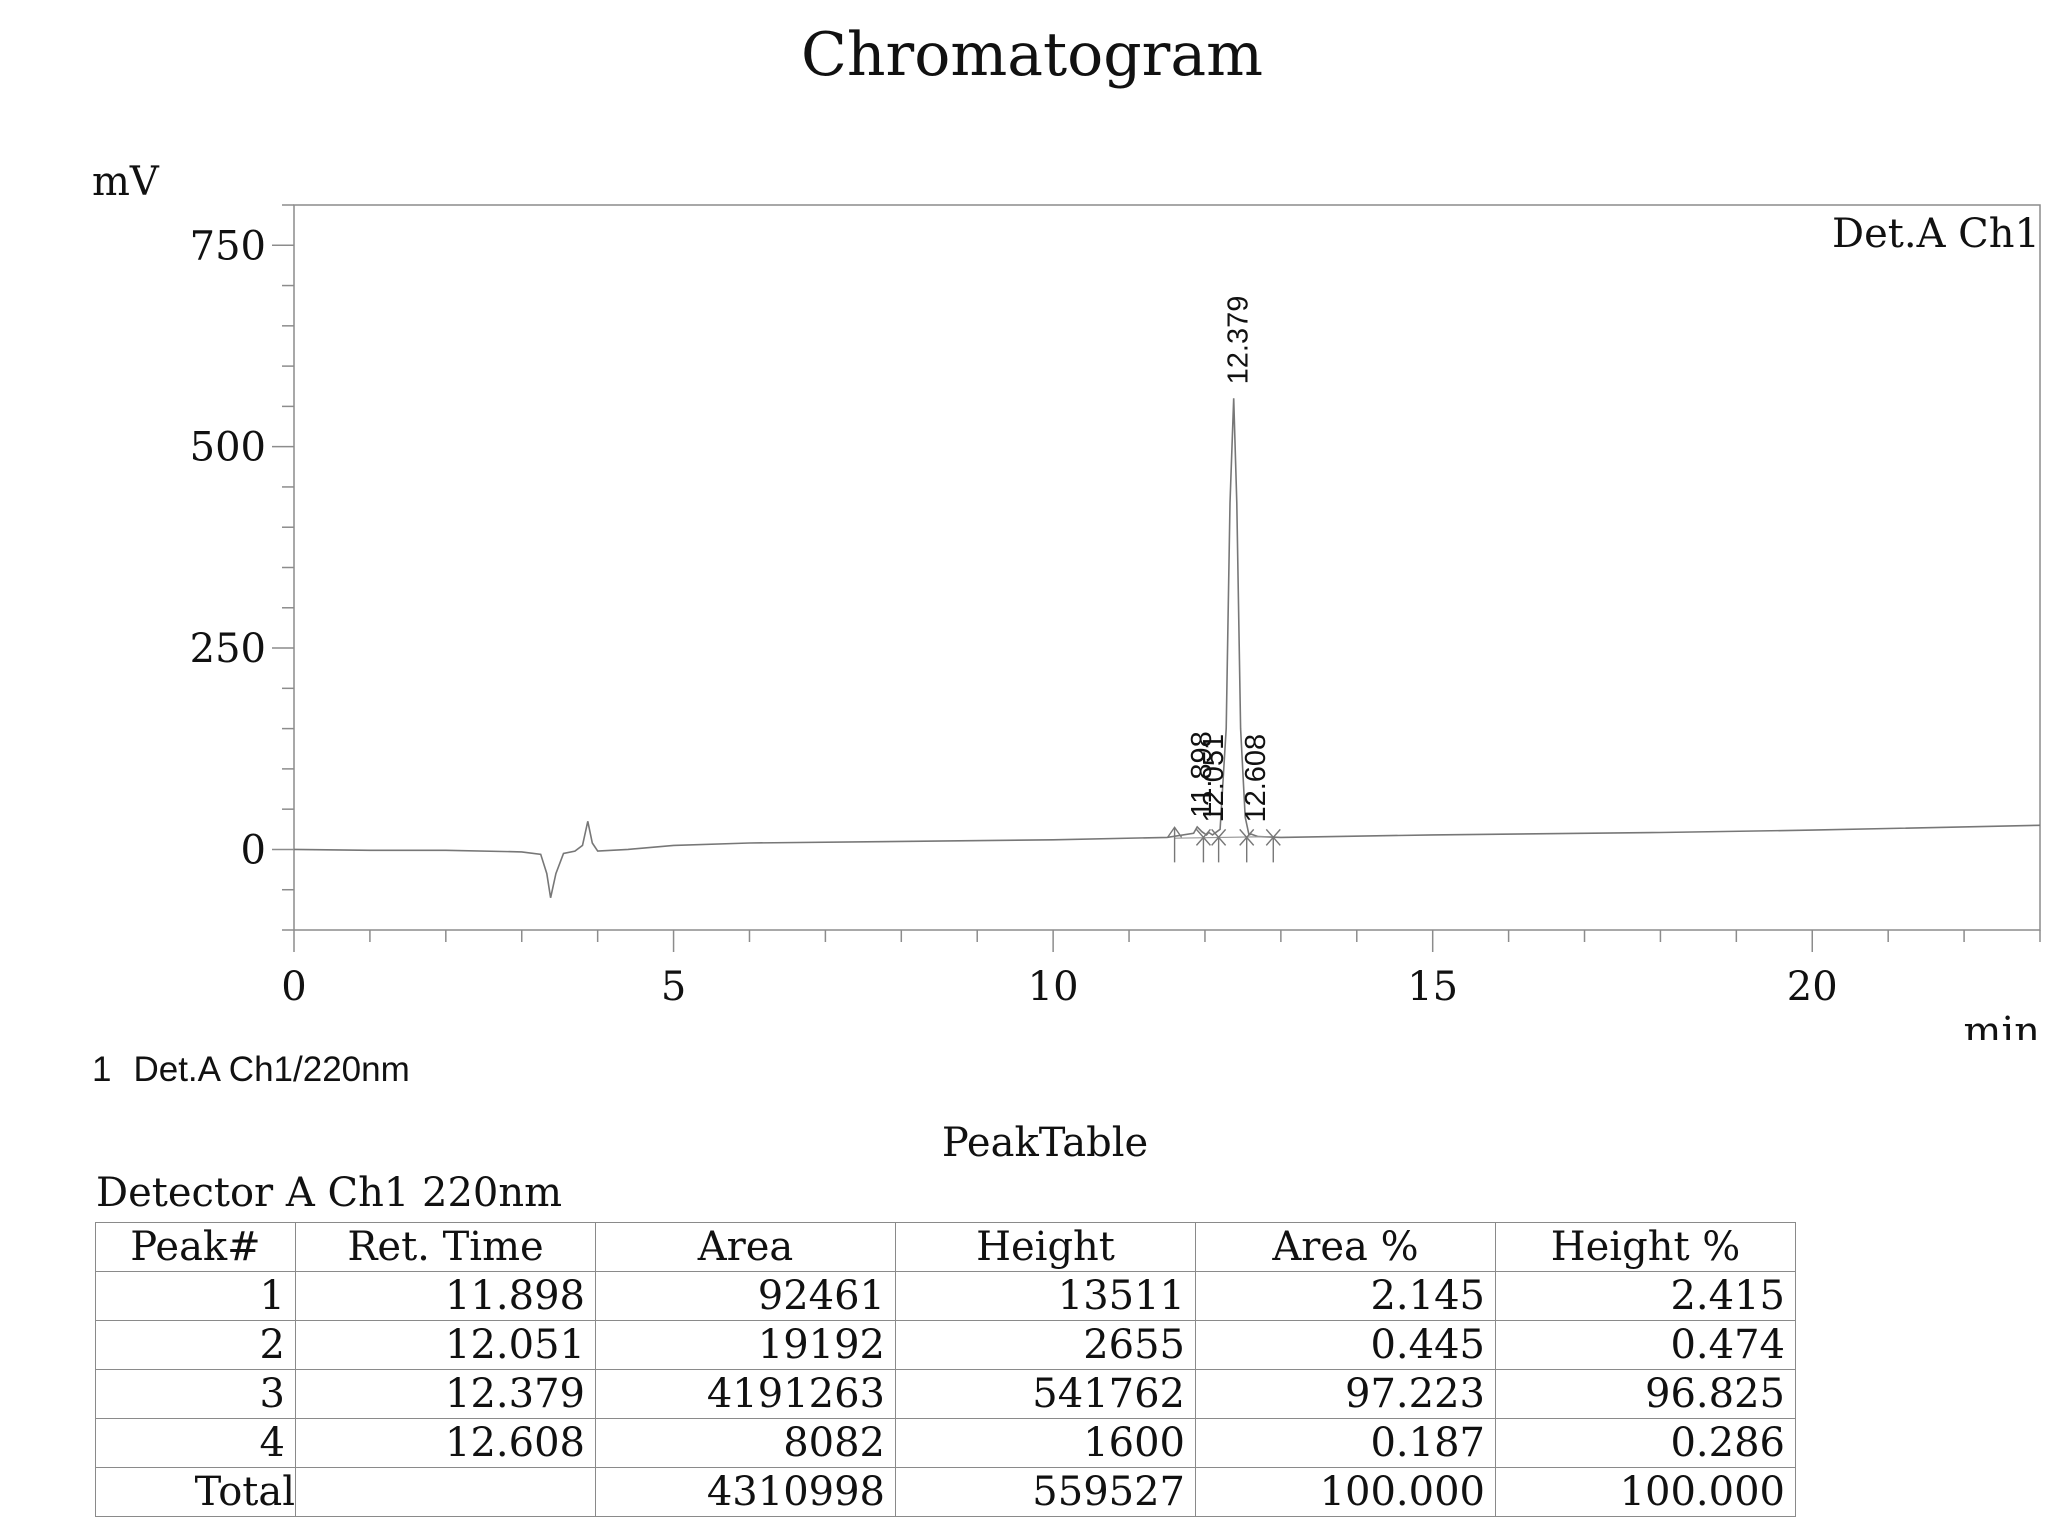 This screenshot has width=2064, height=1518. Describe the element at coordinates (1045, 1345) in the screenshot. I see `table-cell: 2655` at that location.